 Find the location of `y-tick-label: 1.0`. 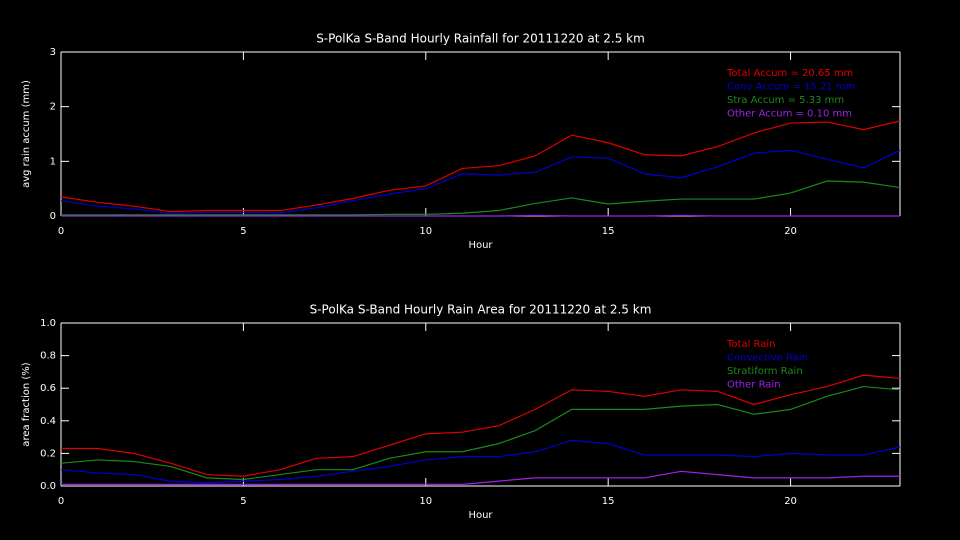

y-tick-label: 1.0 is located at coordinates (48, 323).